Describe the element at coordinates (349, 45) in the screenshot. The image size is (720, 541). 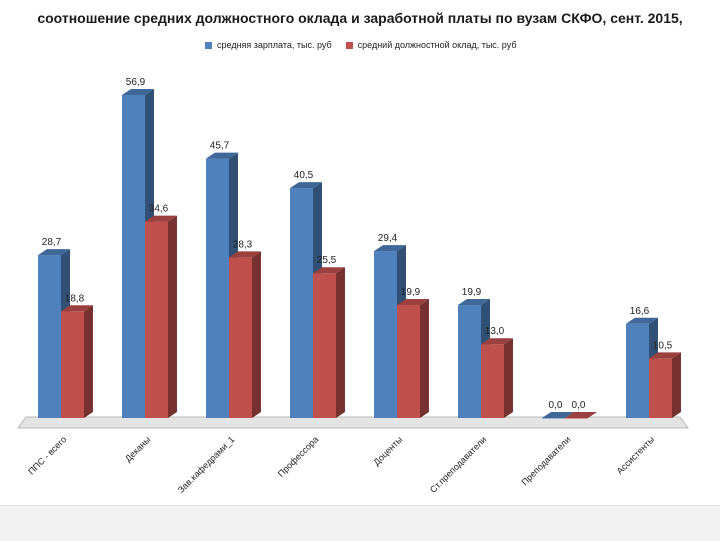
I see `legend-swatch-base-pay` at that location.